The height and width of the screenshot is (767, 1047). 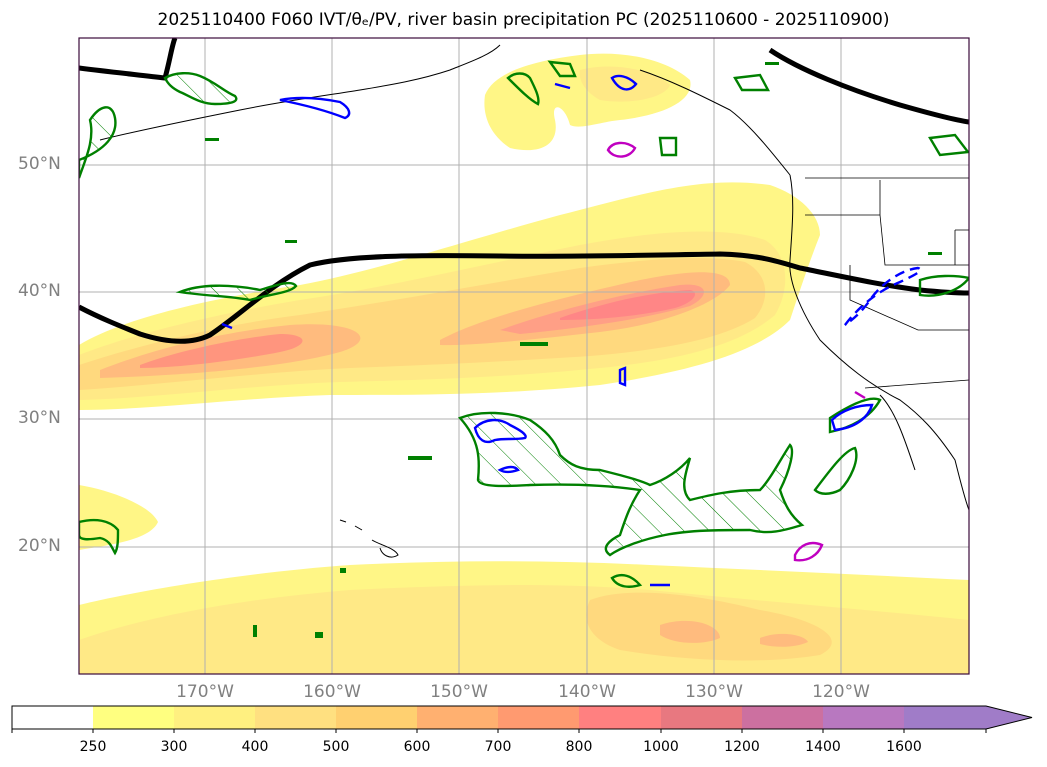 What do you see at coordinates (562, 86) in the screenshot?
I see `theta-contour-north-c` at bounding box center [562, 86].